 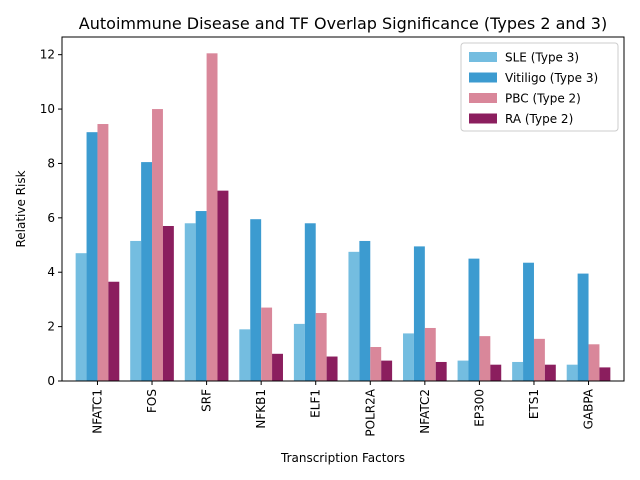 What do you see at coordinates (47, 109) in the screenshot?
I see `y-tick-label: 10` at bounding box center [47, 109].